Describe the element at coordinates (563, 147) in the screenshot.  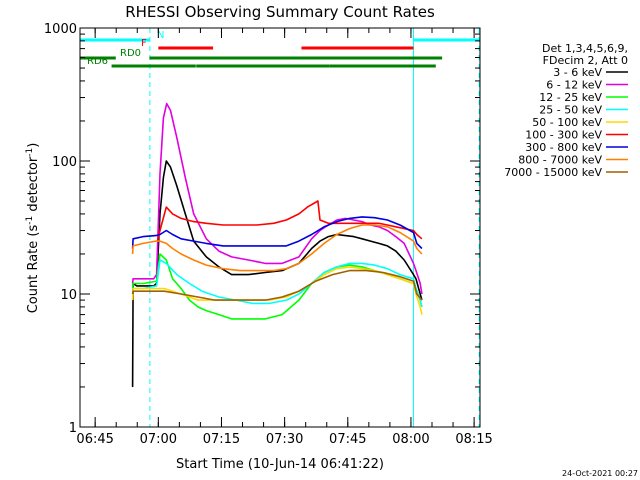
I see `legend-label-6: 300 - 800 keV` at that location.